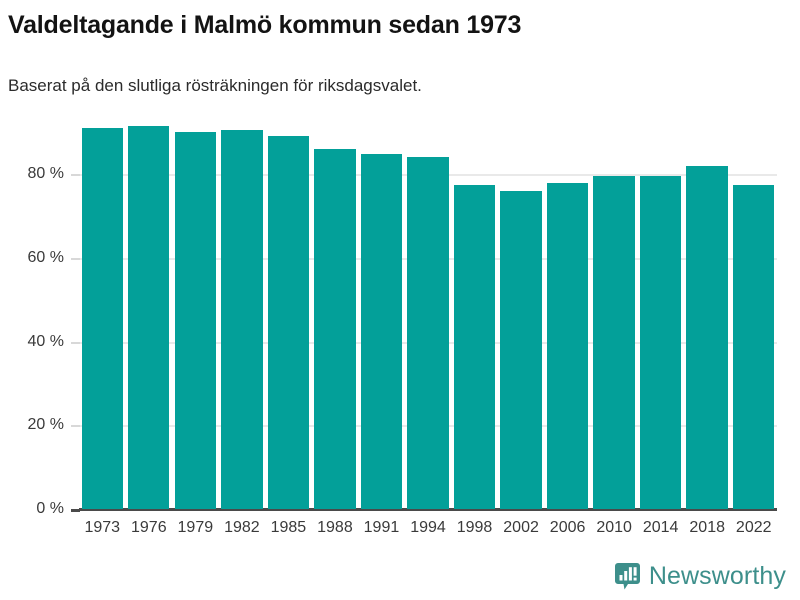  I want to click on bar-1991, so click(381, 331).